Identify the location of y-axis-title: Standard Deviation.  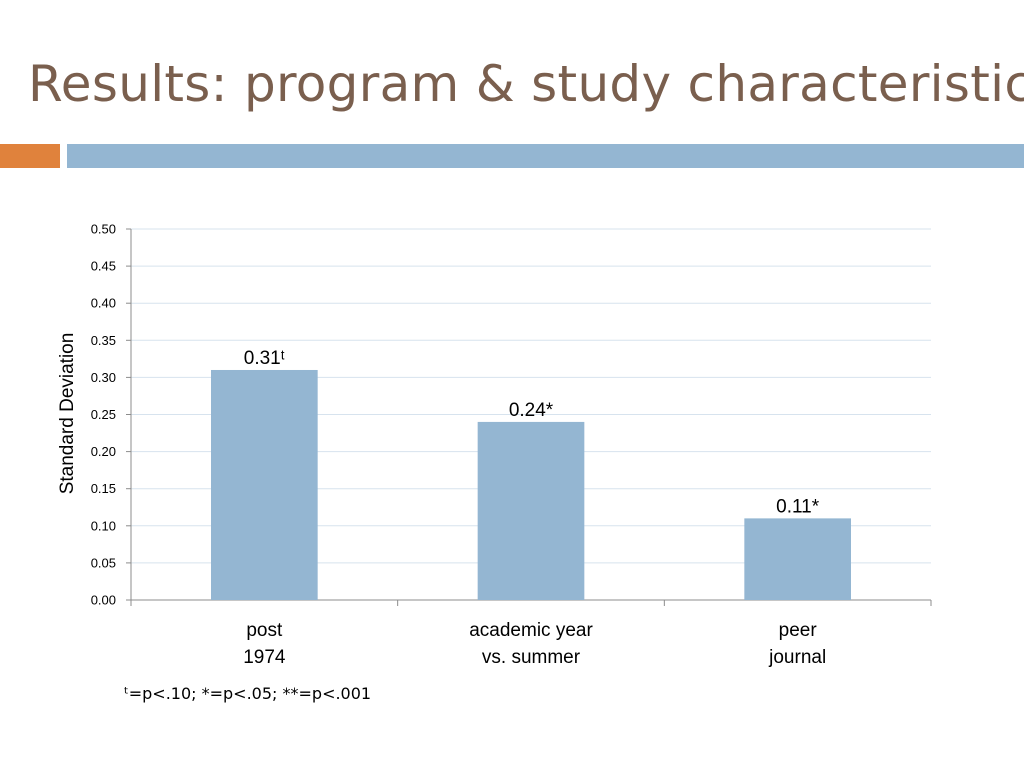
(67, 414).